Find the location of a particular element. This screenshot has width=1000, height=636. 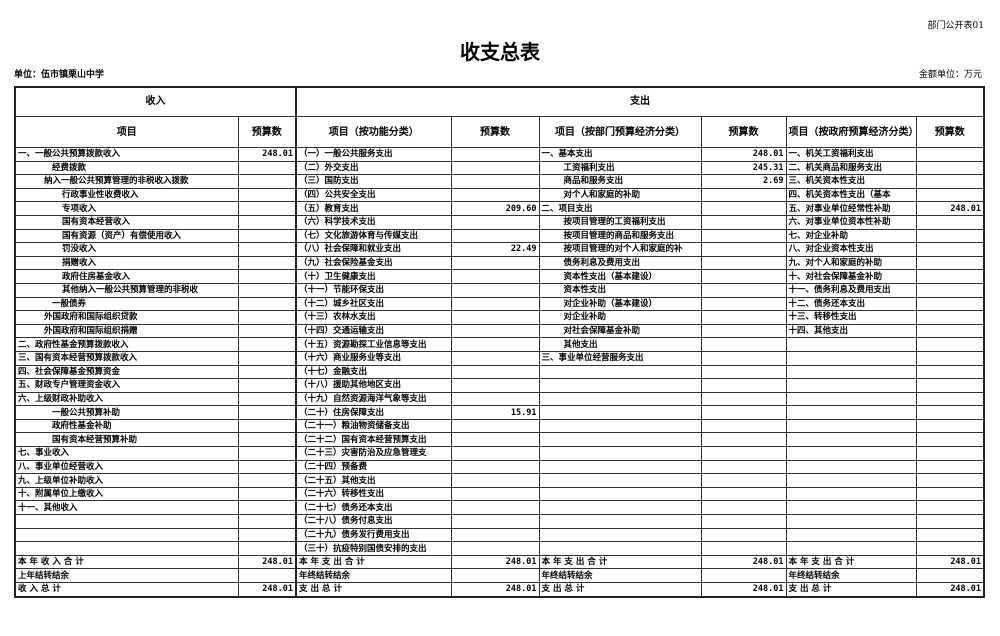

income-item: 专项收入 is located at coordinates (126, 208).